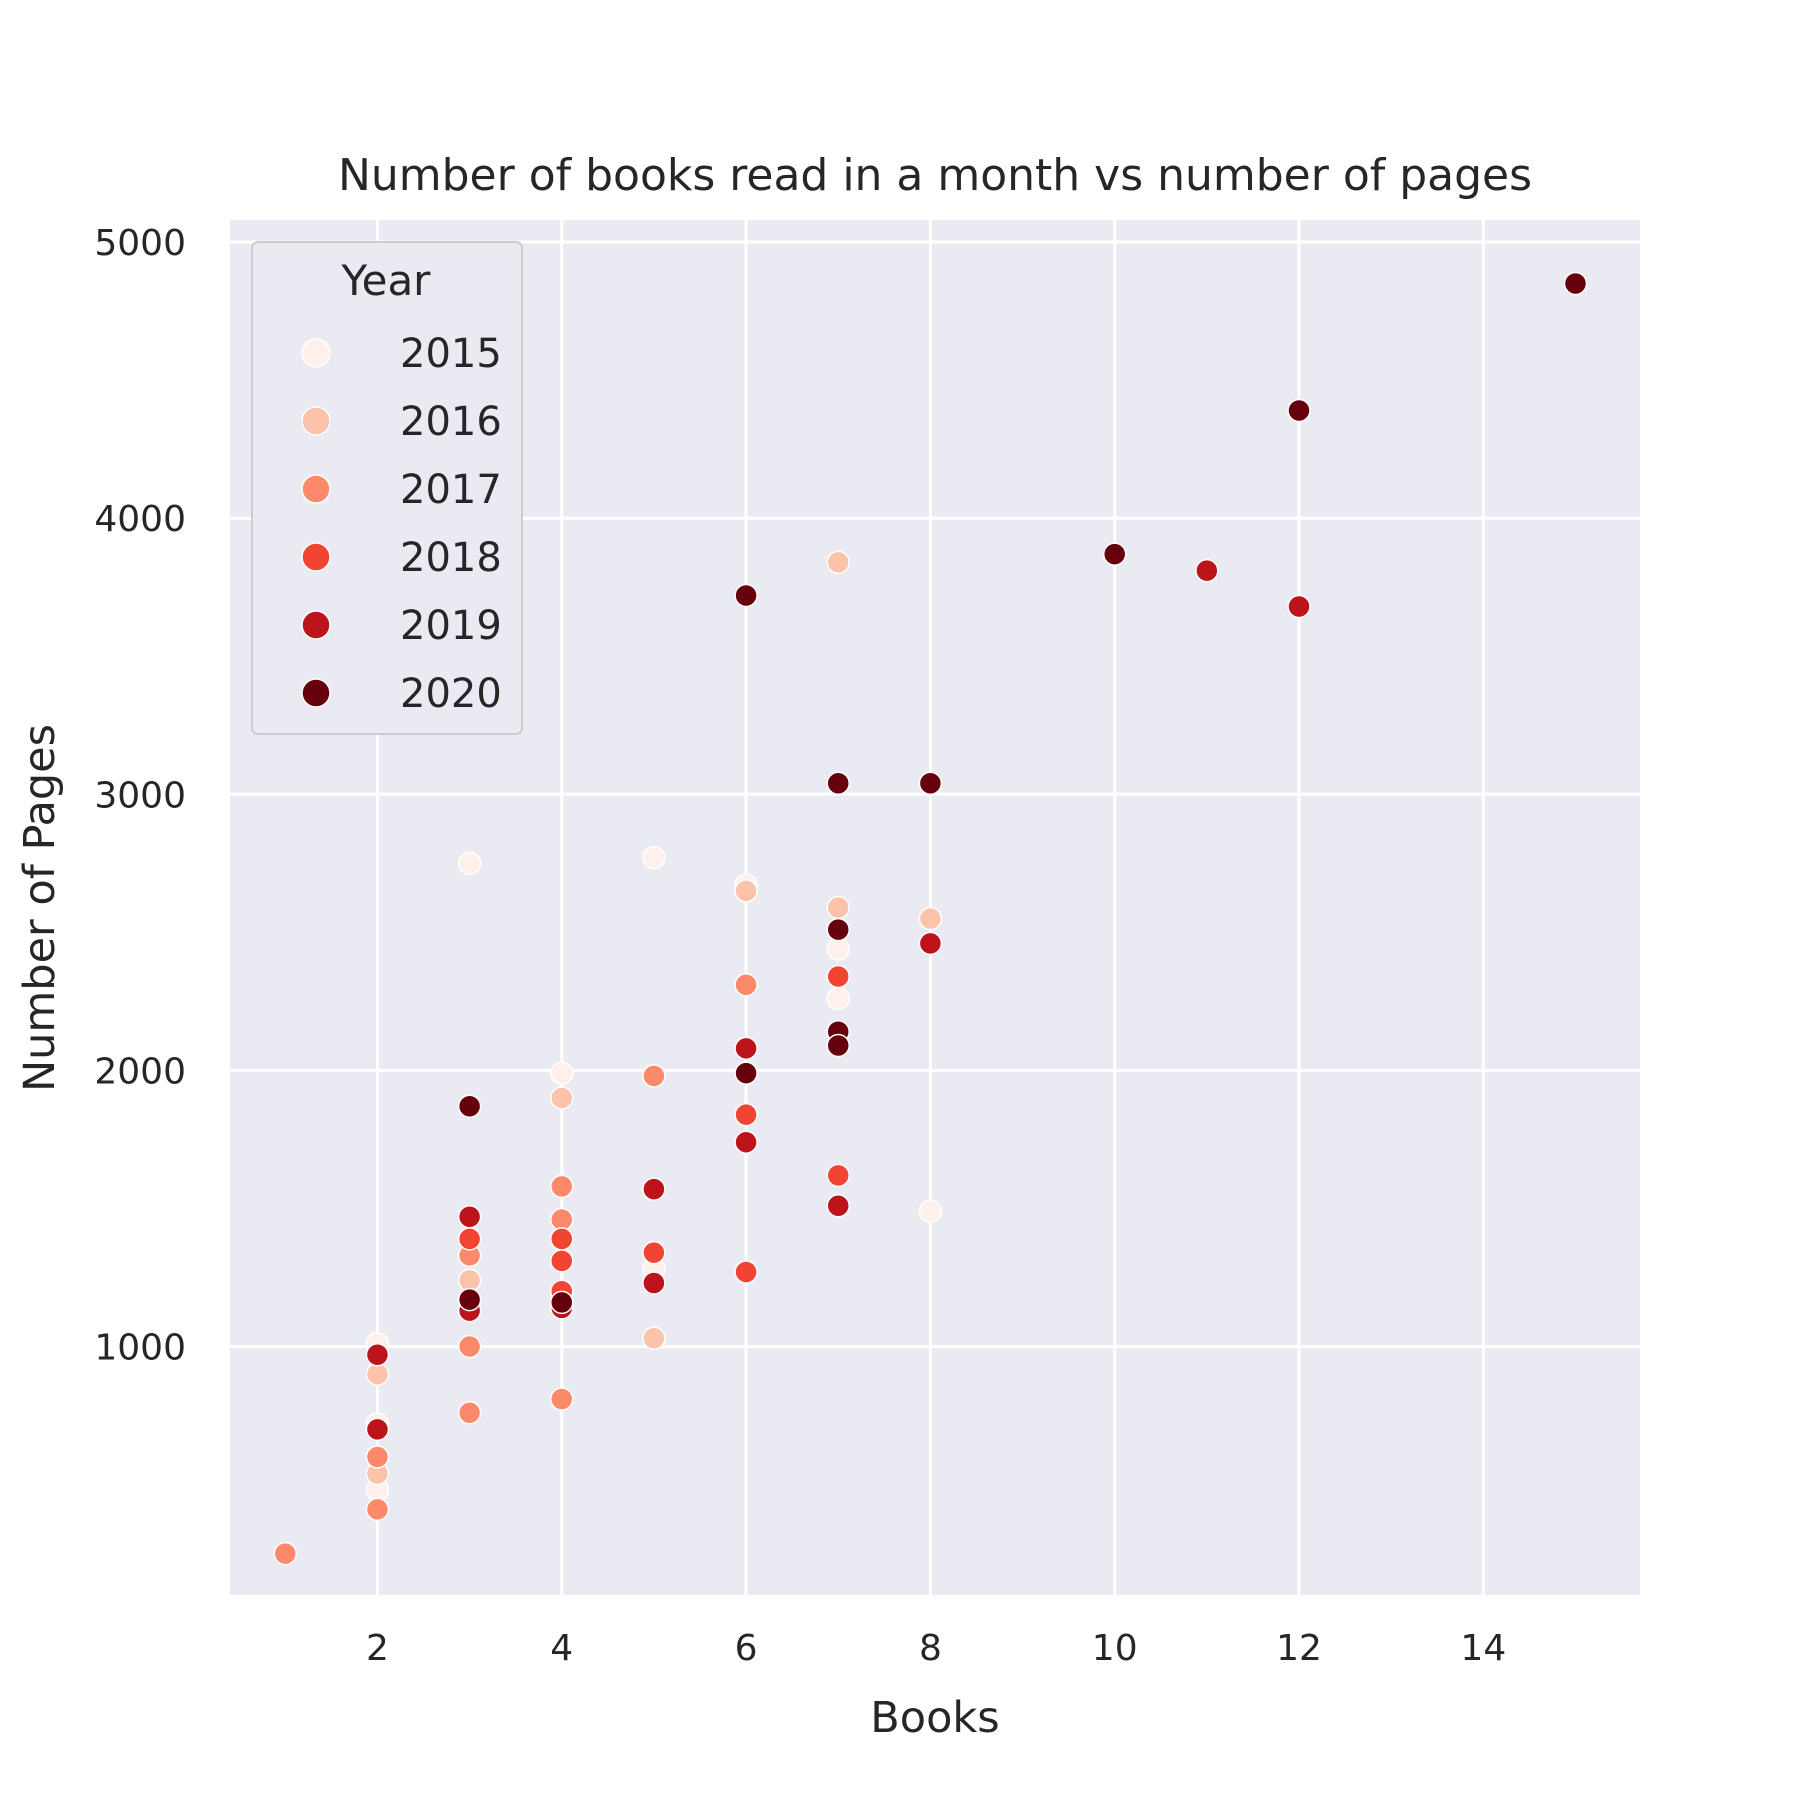 This screenshot has height=1800, width=1800. What do you see at coordinates (316, 489) in the screenshot?
I see `legend-marker-2017` at bounding box center [316, 489].